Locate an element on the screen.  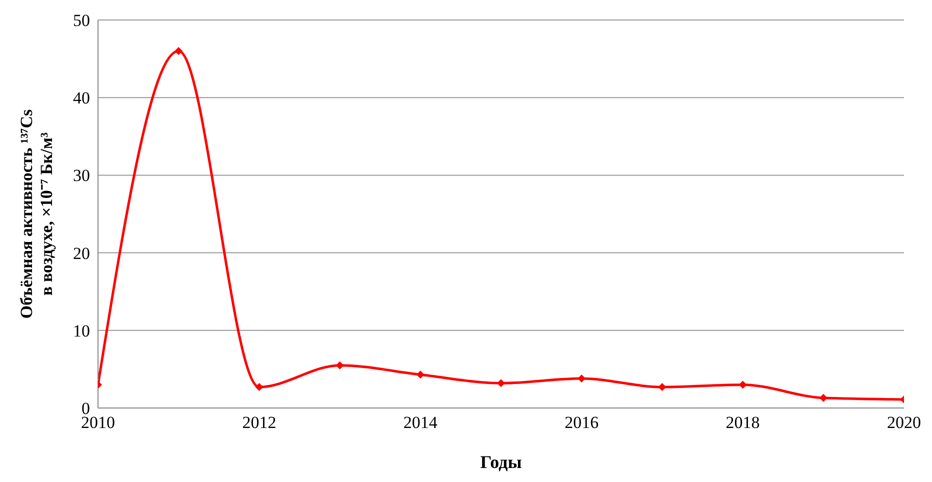
x-tick-label: 2010 is located at coordinates (98, 422).